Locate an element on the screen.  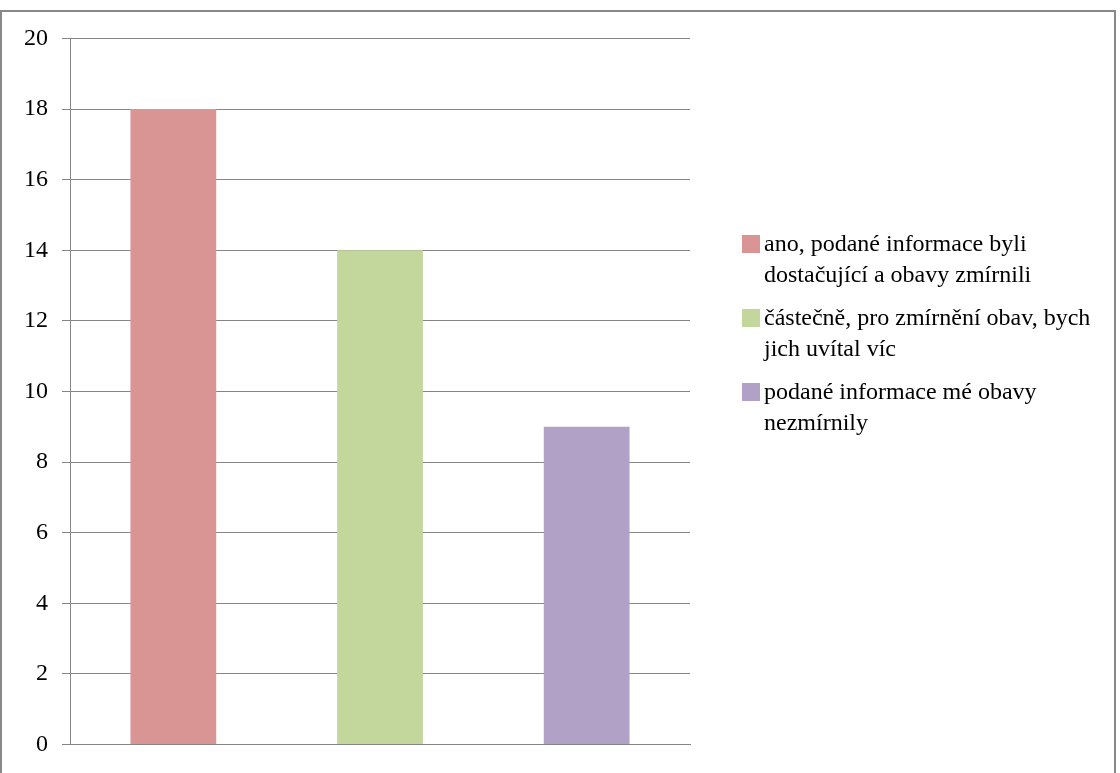
y-tick-label: 2 is located at coordinates (42, 672).